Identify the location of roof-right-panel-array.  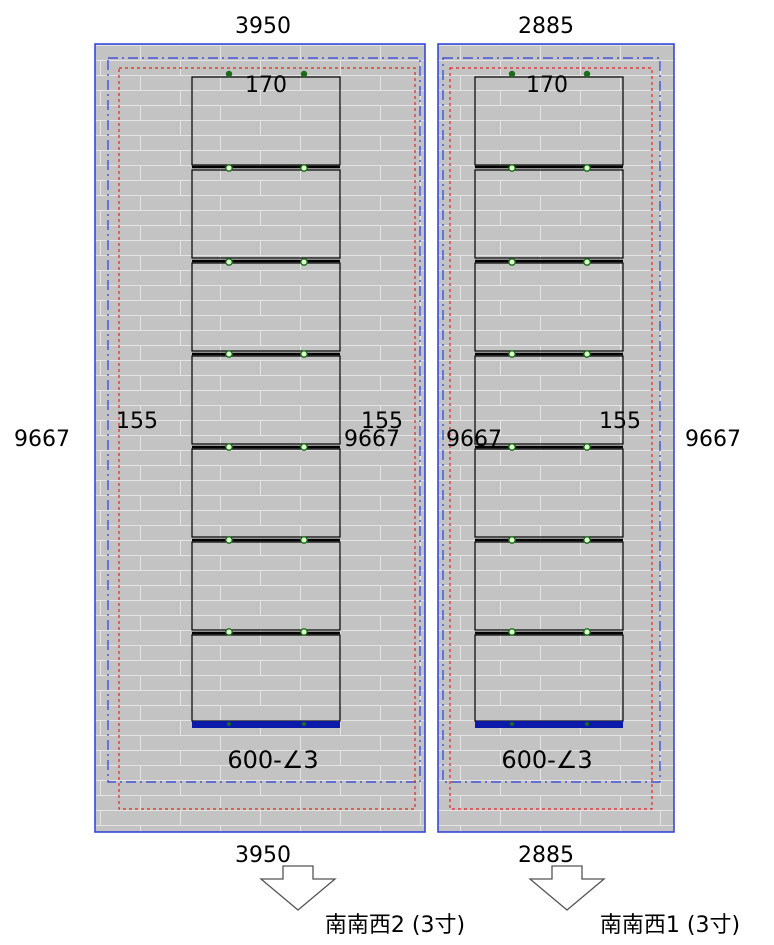
(549, 399).